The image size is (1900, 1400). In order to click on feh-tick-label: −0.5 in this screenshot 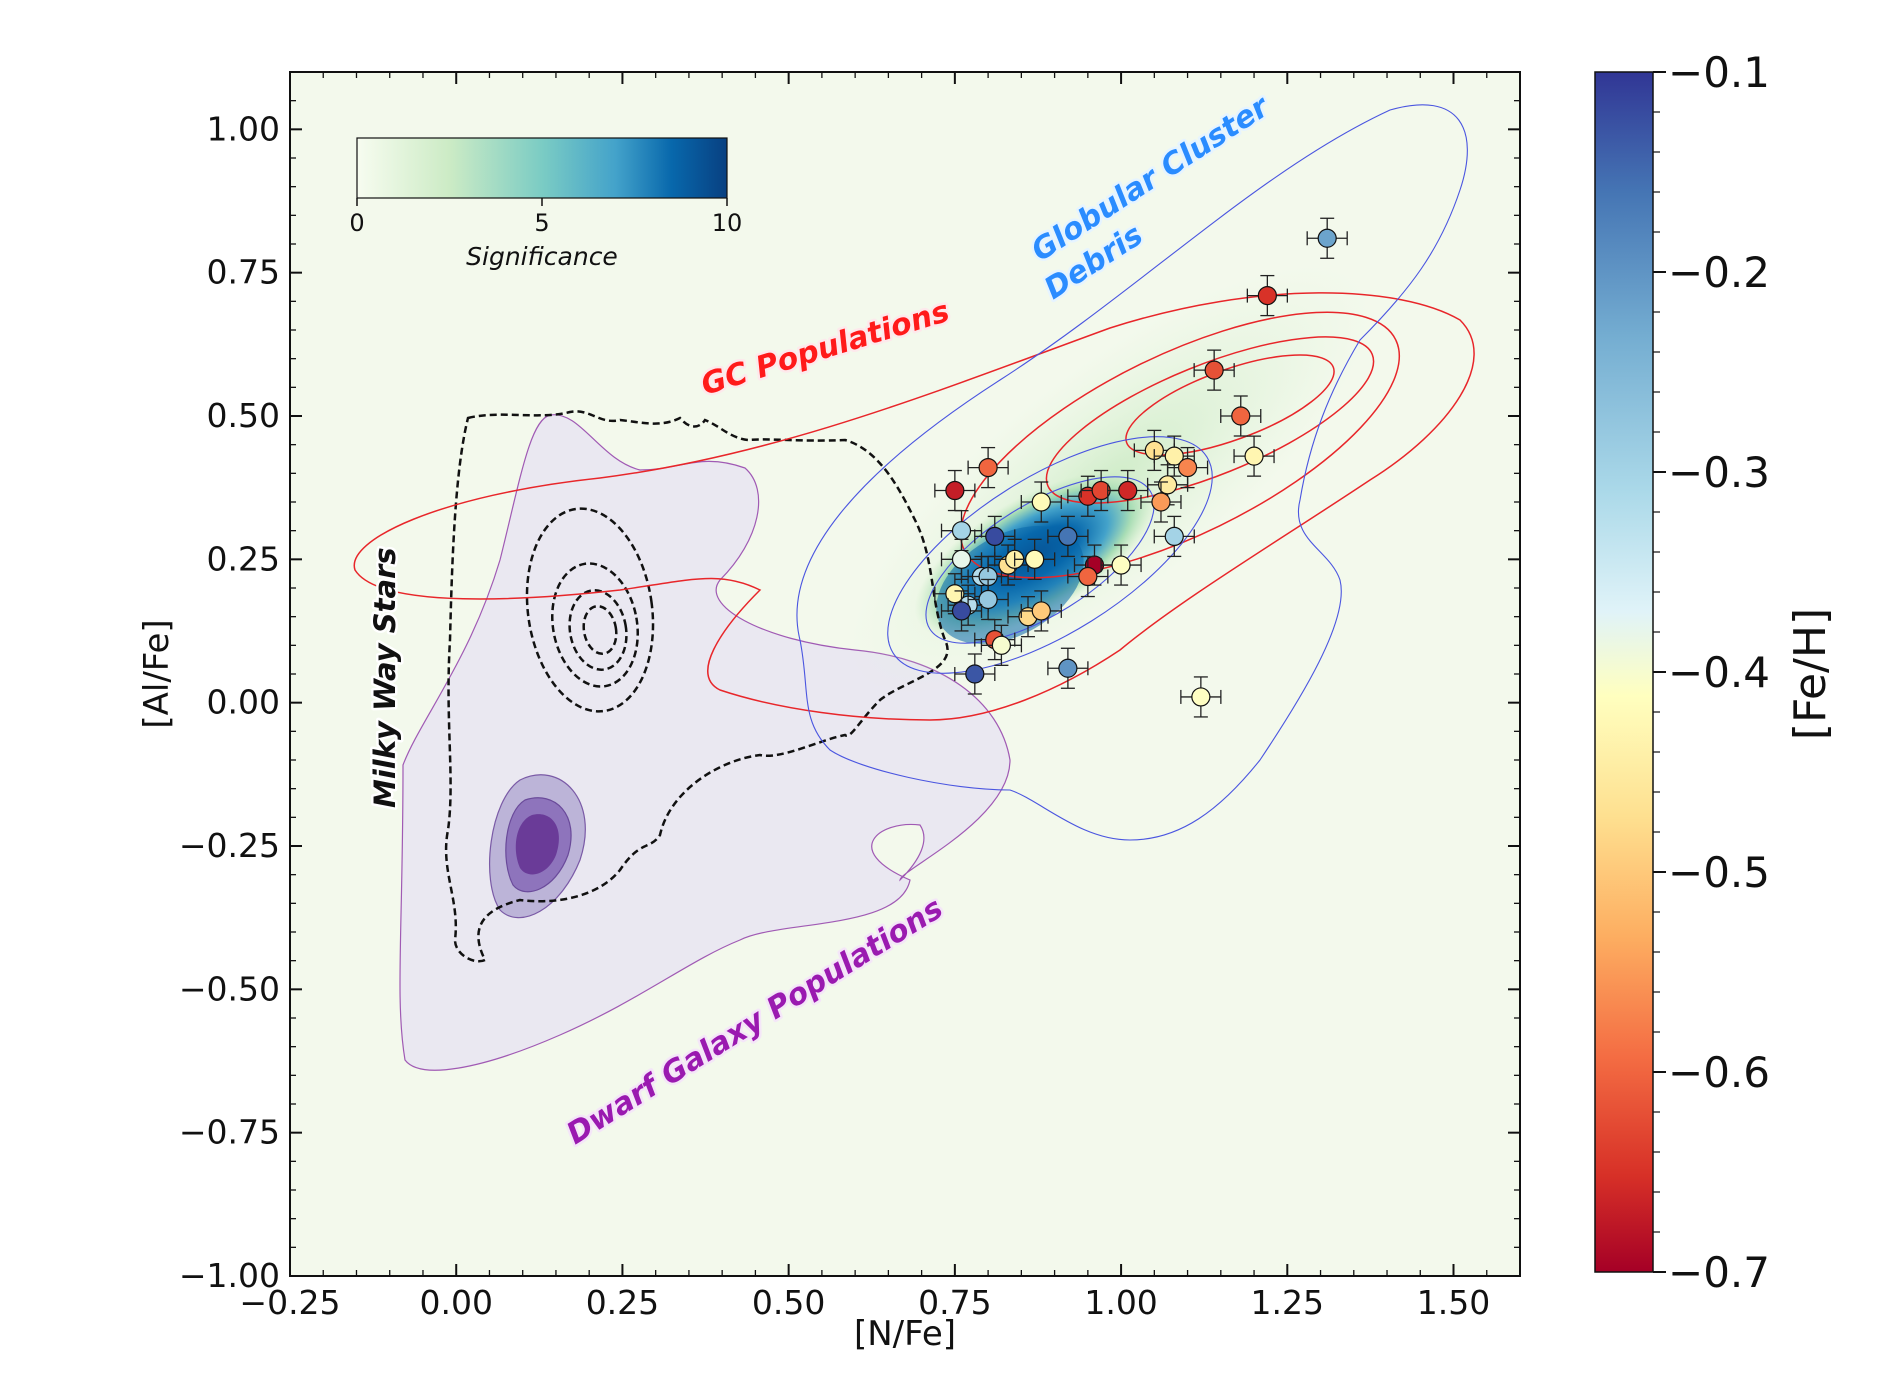, I will do `click(1719, 872)`.